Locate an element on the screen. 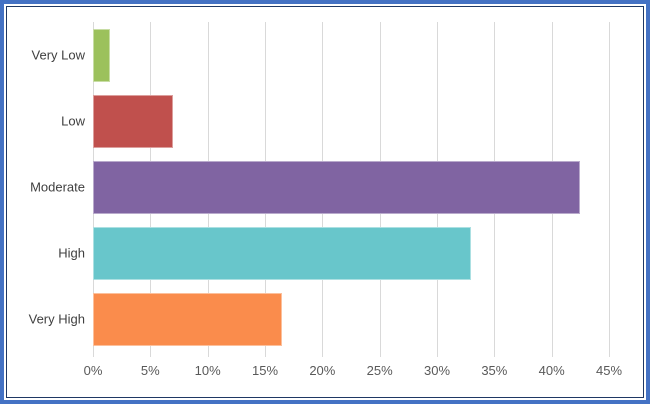 The width and height of the screenshot is (650, 404). x-tick-label-30: 30% is located at coordinates (437, 370).